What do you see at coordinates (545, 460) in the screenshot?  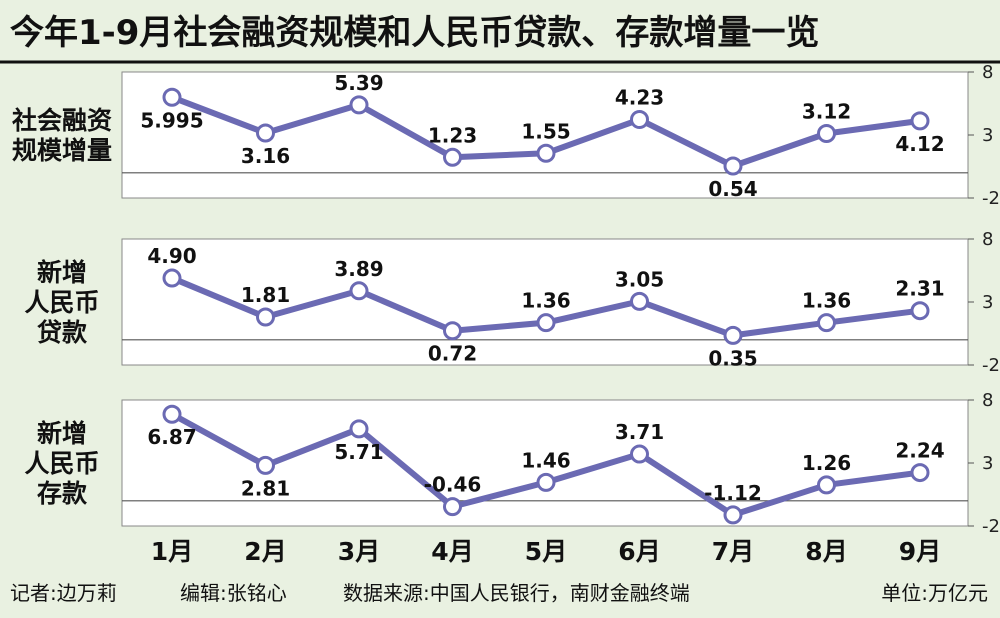 I see `data-label: 1.46` at bounding box center [545, 460].